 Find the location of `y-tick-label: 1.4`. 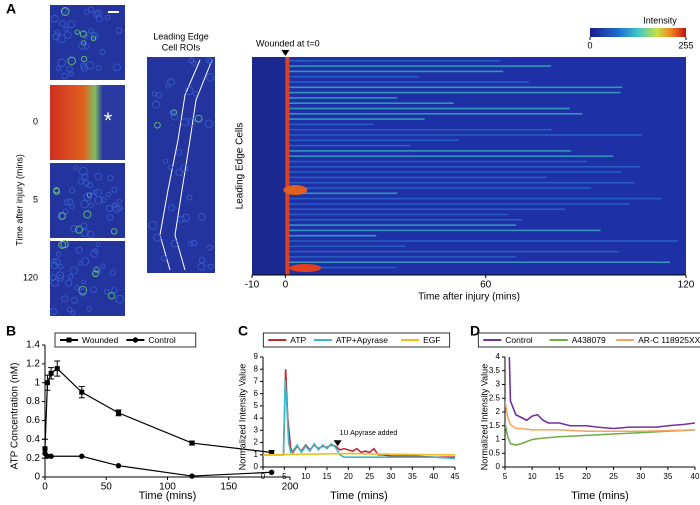

y-tick-label: 1.4 is located at coordinates (33, 345).